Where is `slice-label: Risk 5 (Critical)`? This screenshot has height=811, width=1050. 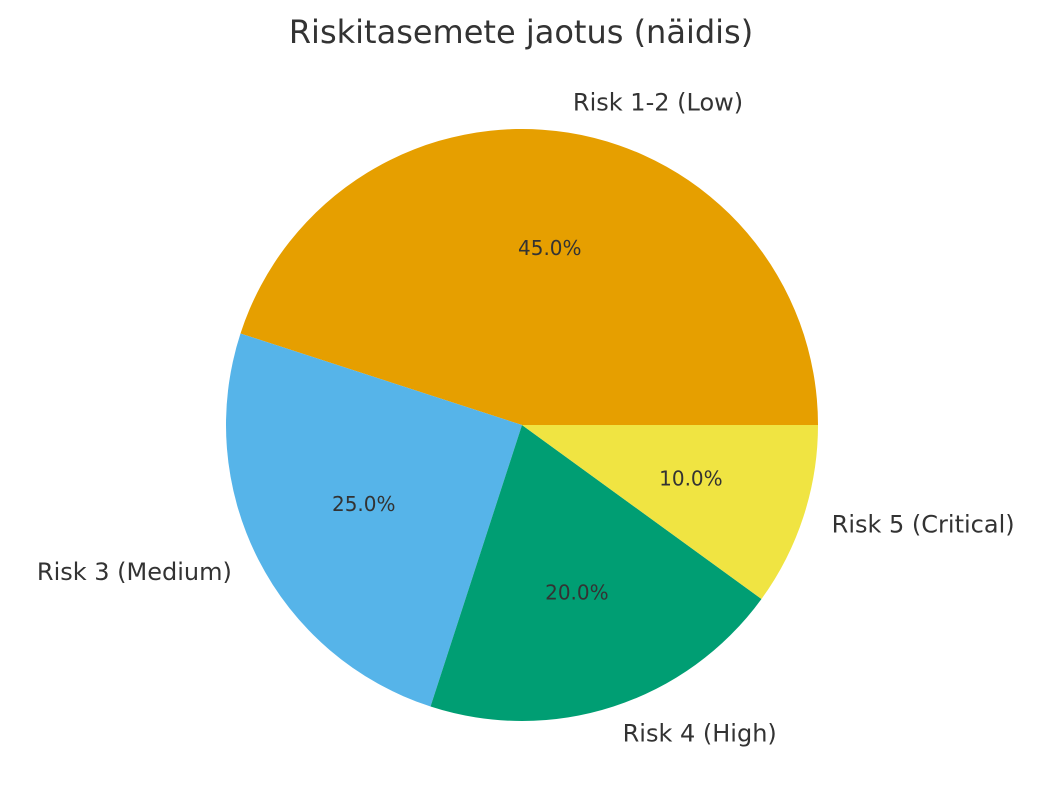 slice-label: Risk 5 (Critical) is located at coordinates (923, 525).